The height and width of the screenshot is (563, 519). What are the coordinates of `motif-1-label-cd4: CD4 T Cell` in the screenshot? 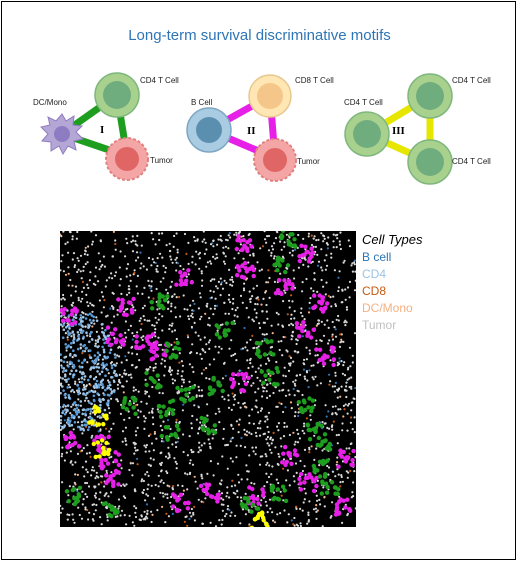 It's located at (159, 80).